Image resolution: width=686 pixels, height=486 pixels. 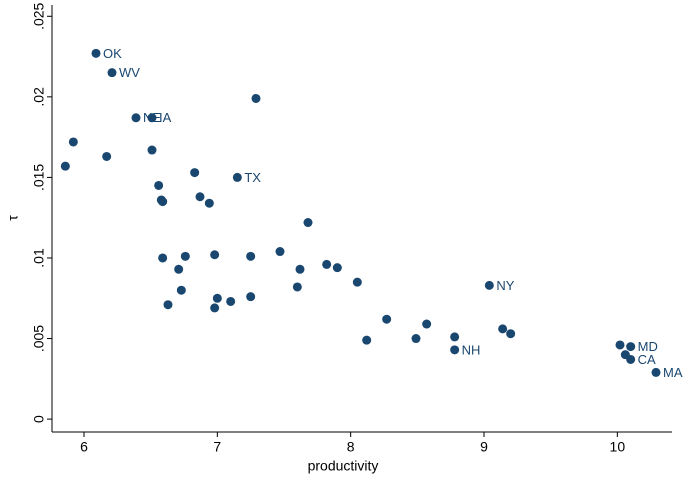 I want to click on y-tick-label: .01, so click(x=39, y=258).